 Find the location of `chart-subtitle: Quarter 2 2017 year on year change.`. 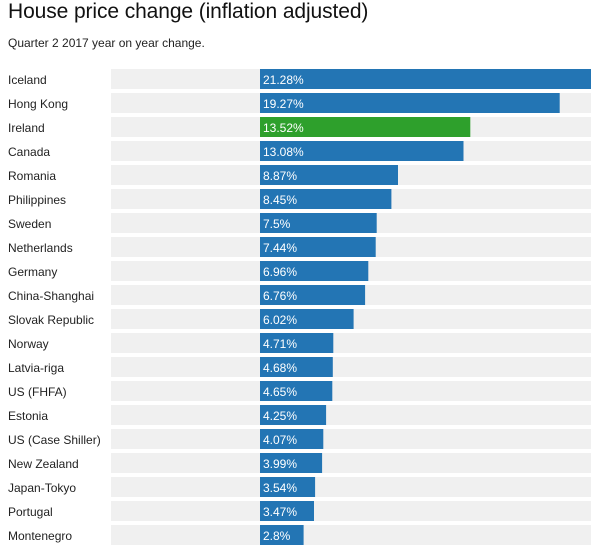

chart-subtitle: Quarter 2 2017 year on year change. is located at coordinates (106, 43).